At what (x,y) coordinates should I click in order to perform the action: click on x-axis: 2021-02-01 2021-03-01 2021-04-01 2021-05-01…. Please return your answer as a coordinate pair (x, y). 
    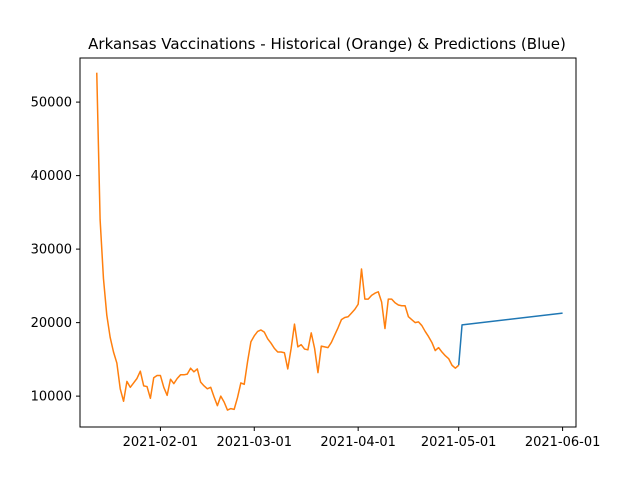
    Looking at the image, I should click on (362, 438).